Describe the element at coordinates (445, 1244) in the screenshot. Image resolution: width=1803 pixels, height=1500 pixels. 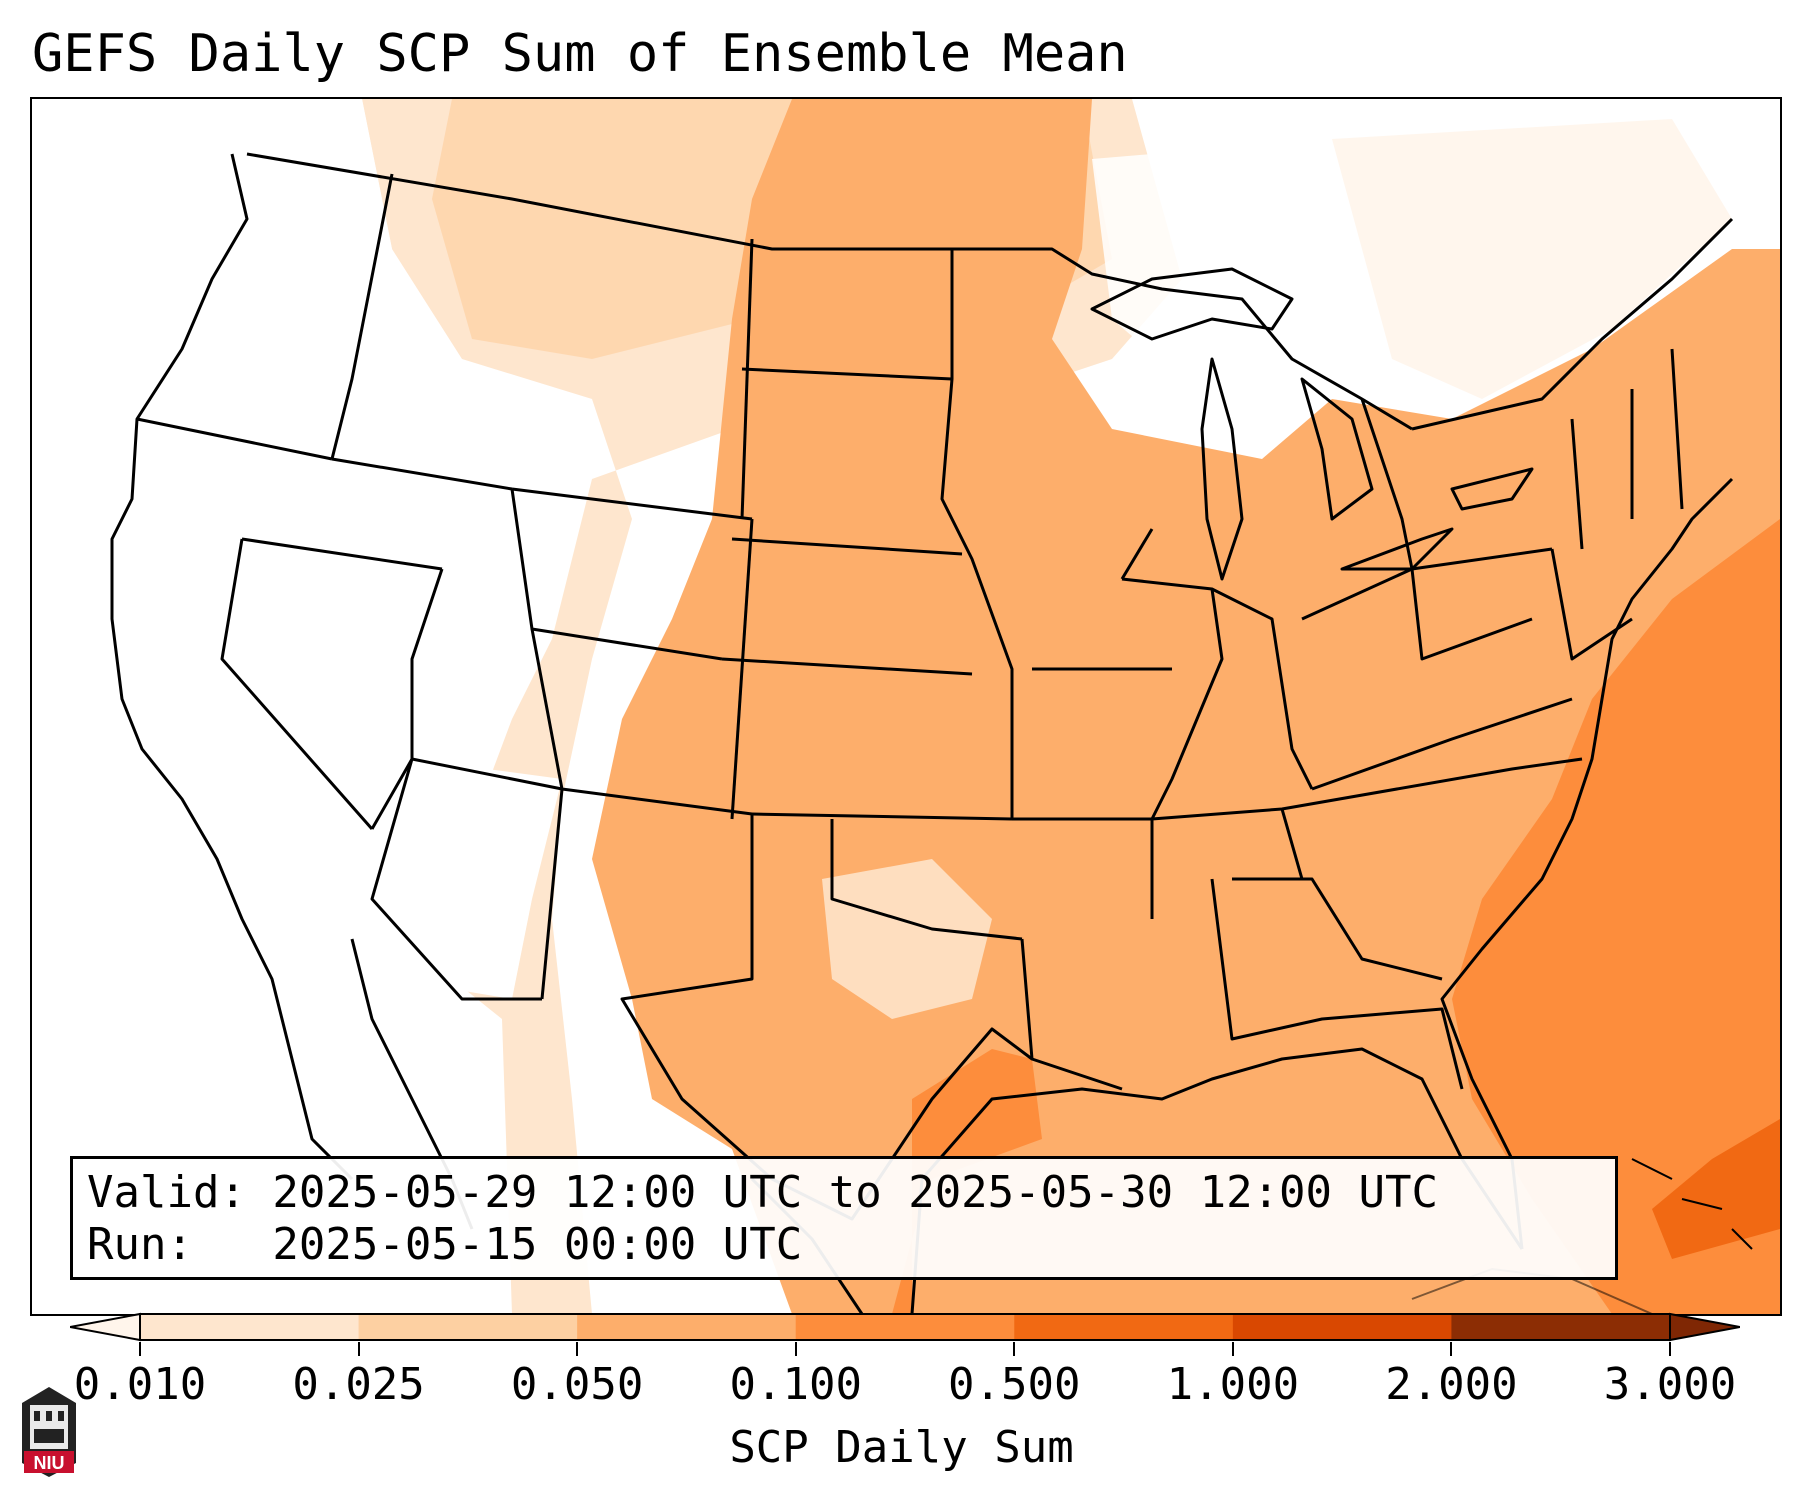
I see `run-line: Run: 2025-05-15 00:00 UTC` at that location.